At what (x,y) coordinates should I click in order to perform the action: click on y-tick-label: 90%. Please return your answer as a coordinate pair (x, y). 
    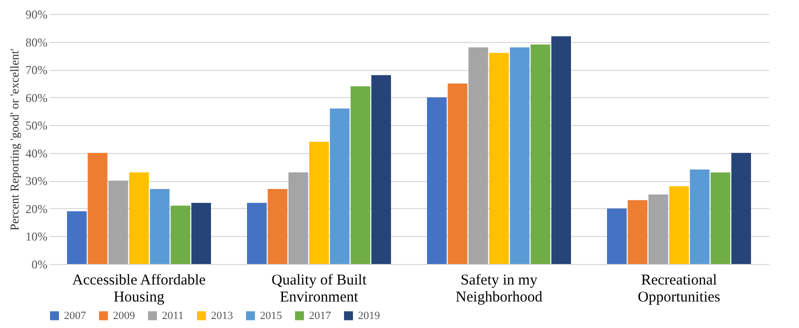
    Looking at the image, I should click on (37, 15).